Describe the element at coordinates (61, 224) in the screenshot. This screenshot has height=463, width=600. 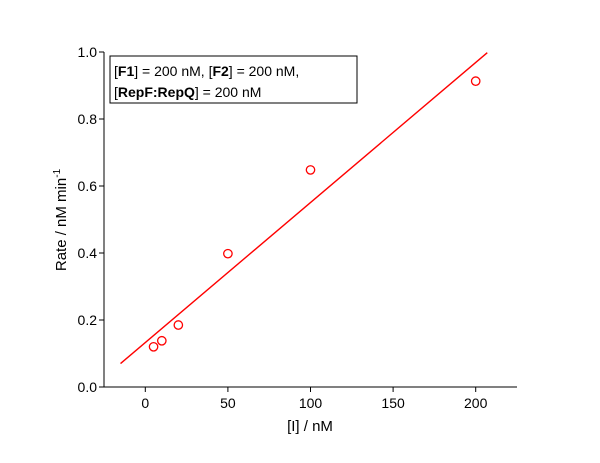
I see `y-axis-title-main: Rate / nM min` at that location.